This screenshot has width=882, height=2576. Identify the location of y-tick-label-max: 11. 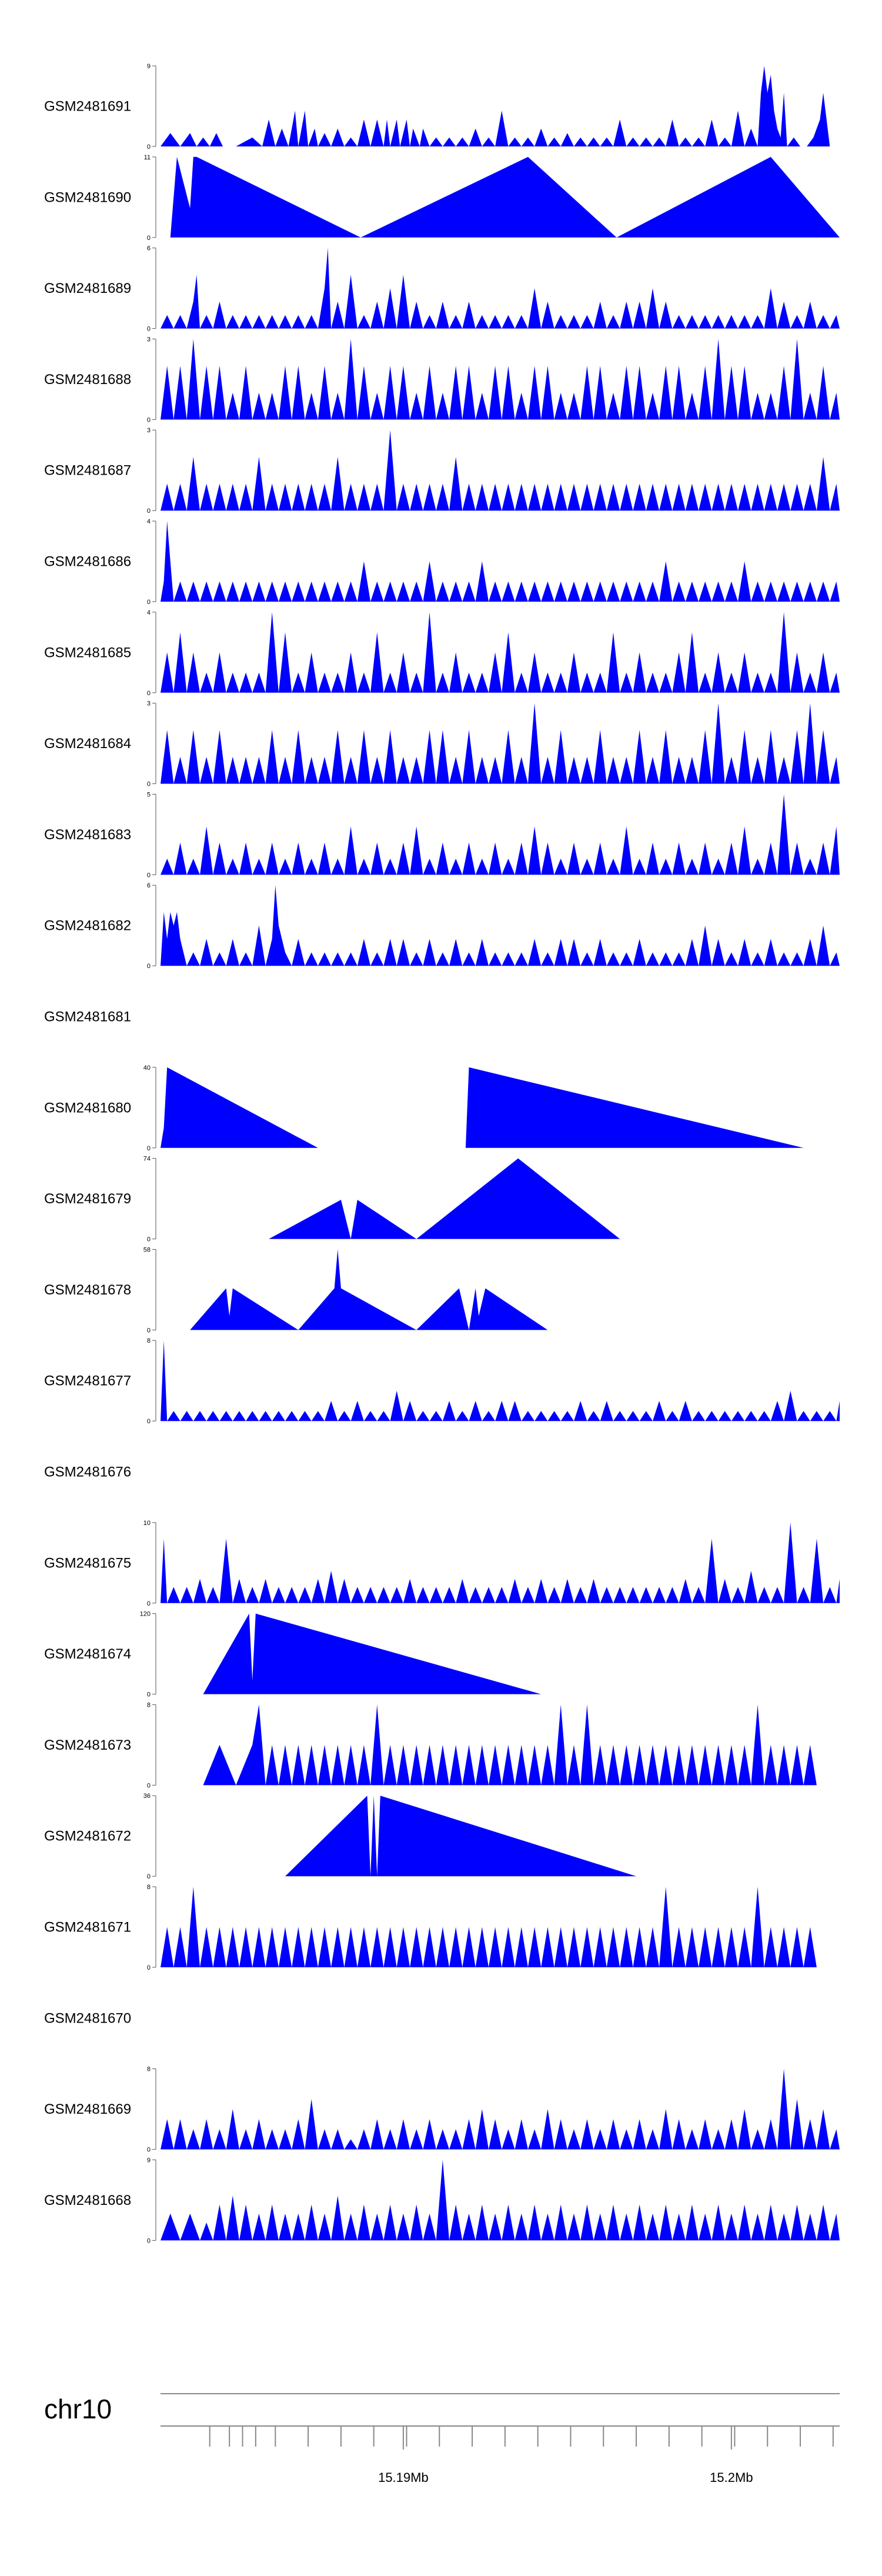
(147, 157).